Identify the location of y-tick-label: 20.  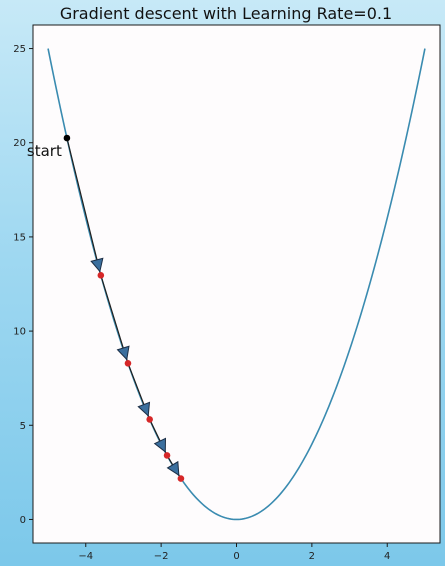
(19, 143).